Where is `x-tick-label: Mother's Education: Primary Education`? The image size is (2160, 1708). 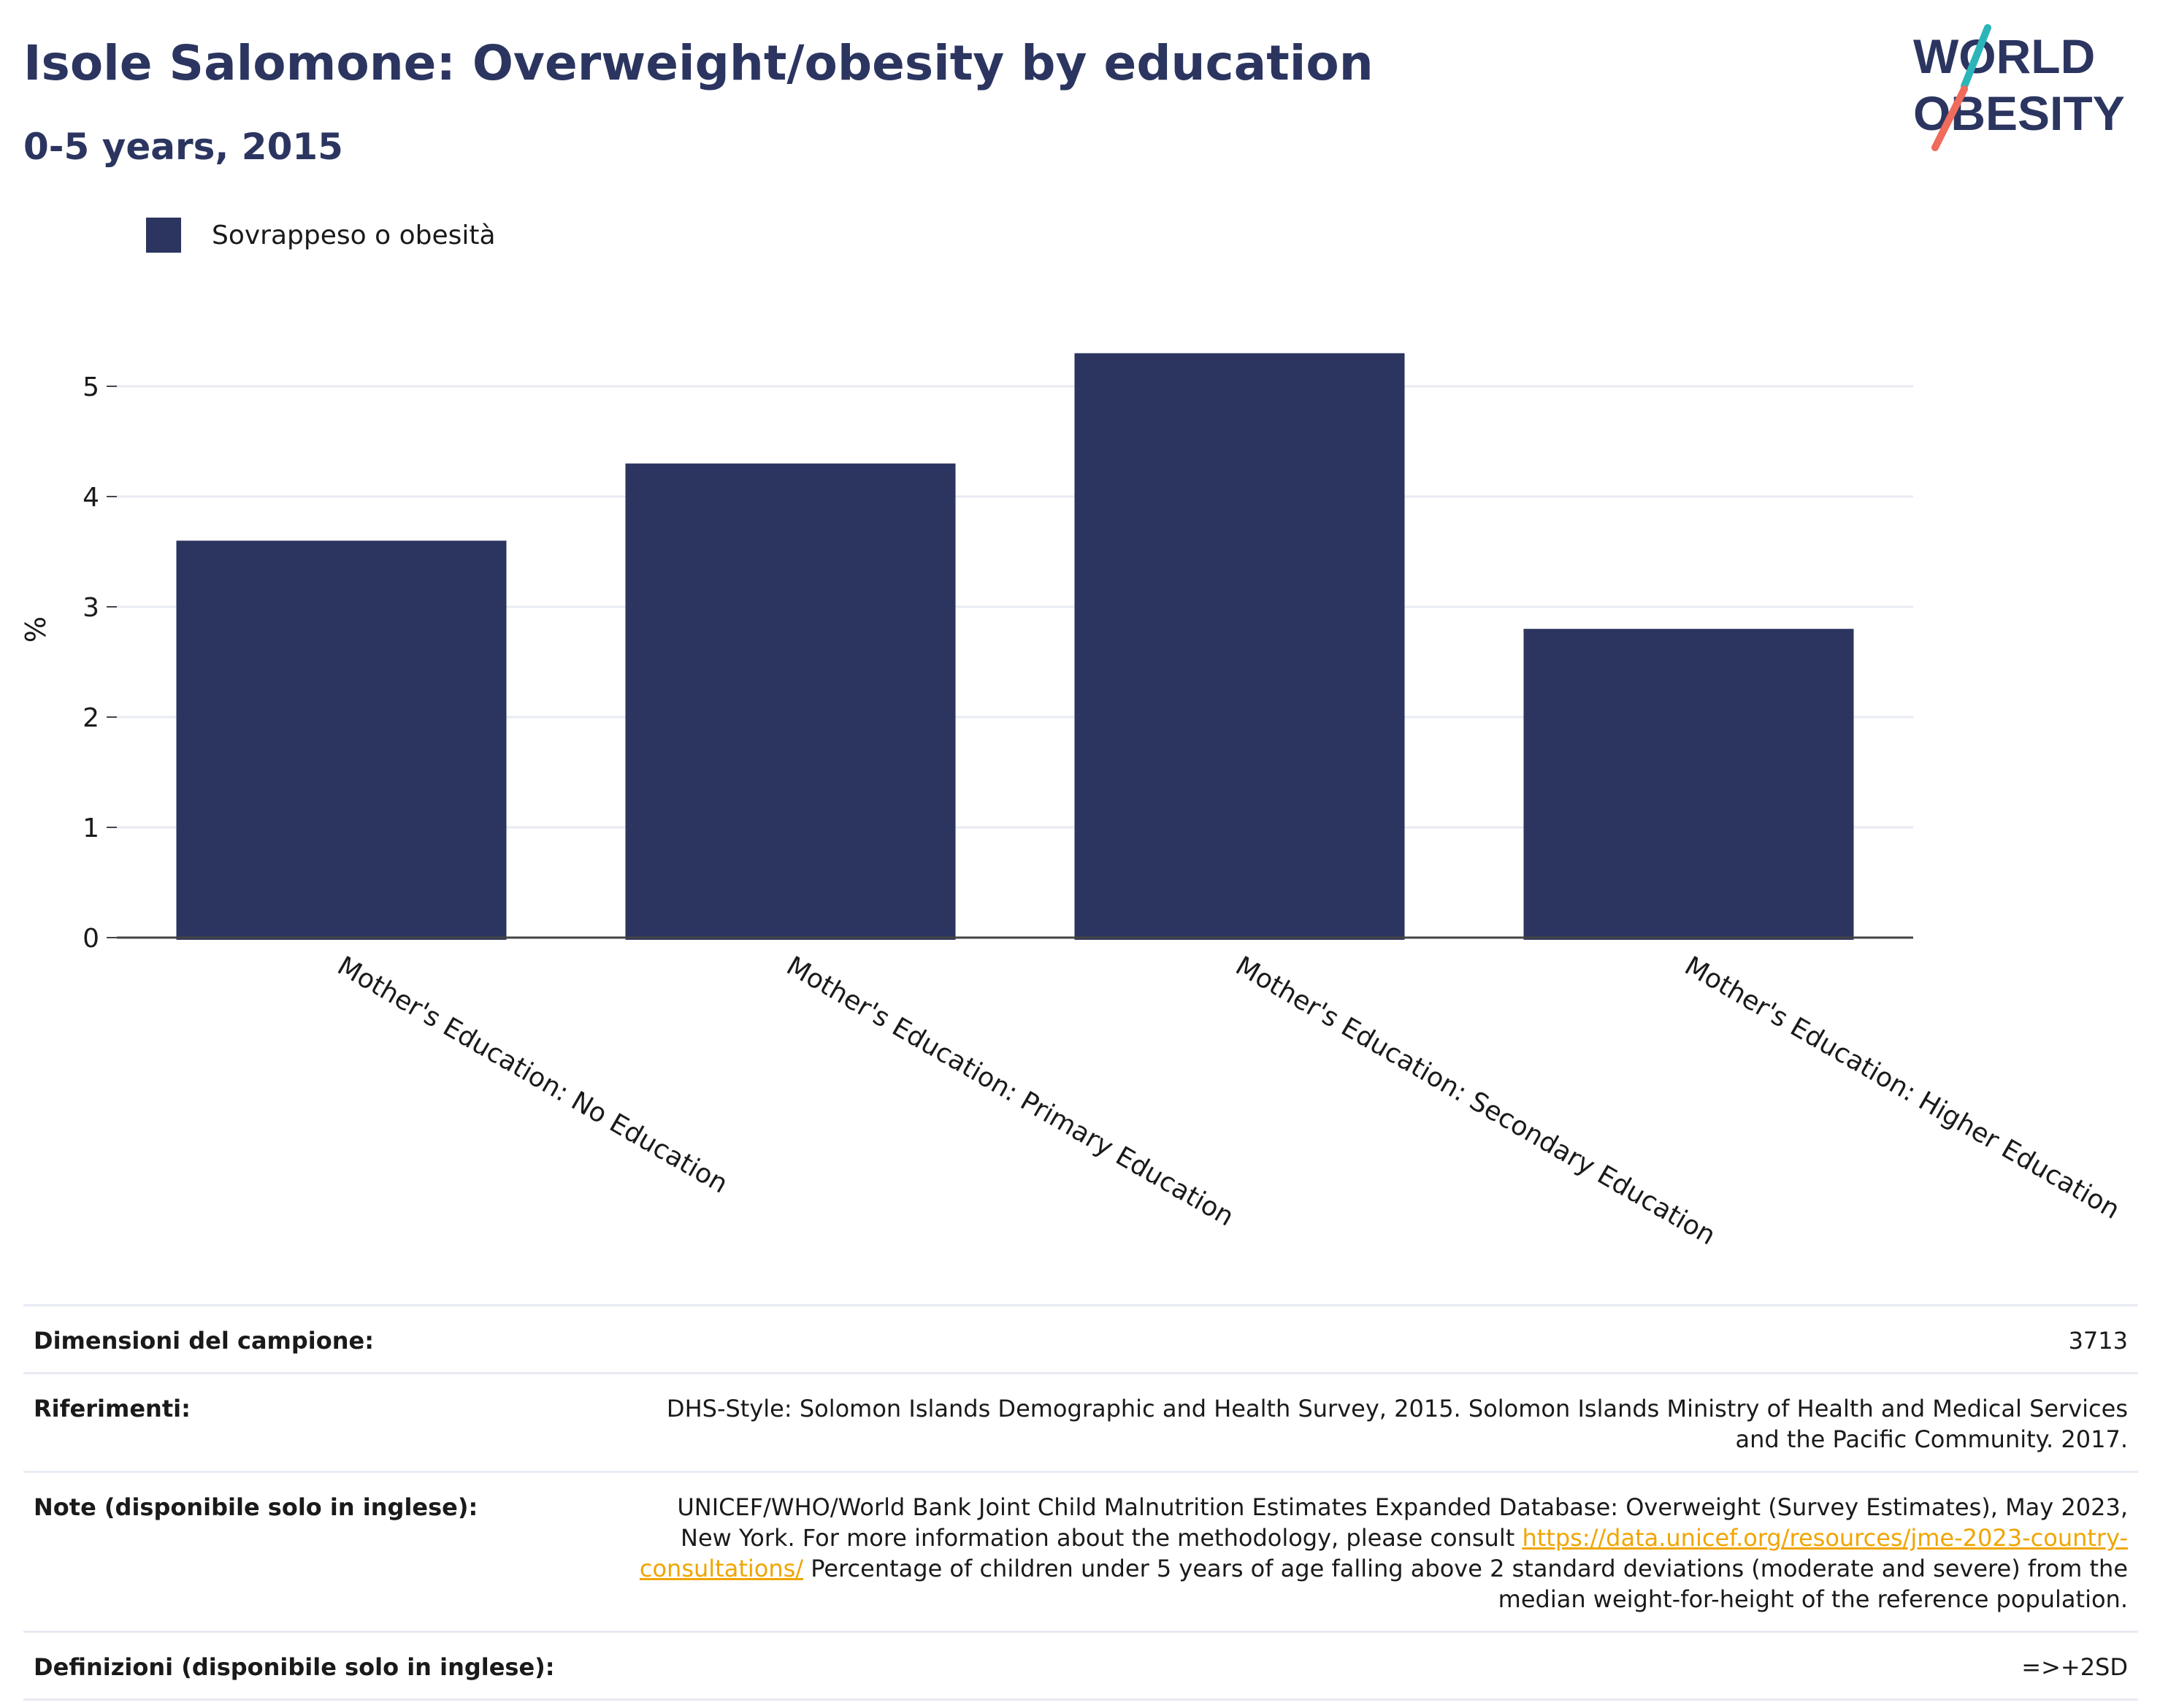 x-tick-label: Mother's Education: Primary Education is located at coordinates (1009, 1091).